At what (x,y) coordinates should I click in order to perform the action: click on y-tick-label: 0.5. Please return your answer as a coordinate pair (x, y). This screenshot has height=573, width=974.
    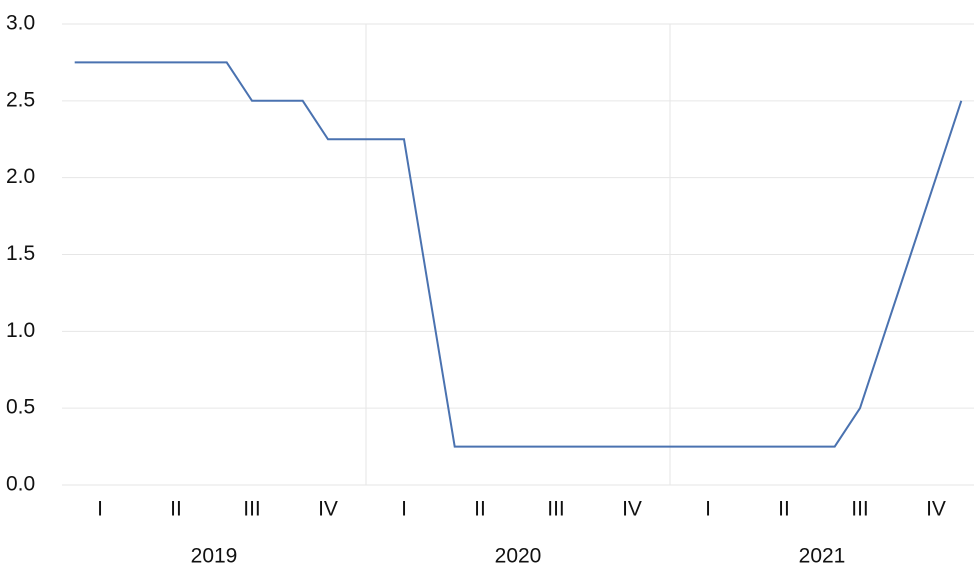
    Looking at the image, I should click on (20, 407).